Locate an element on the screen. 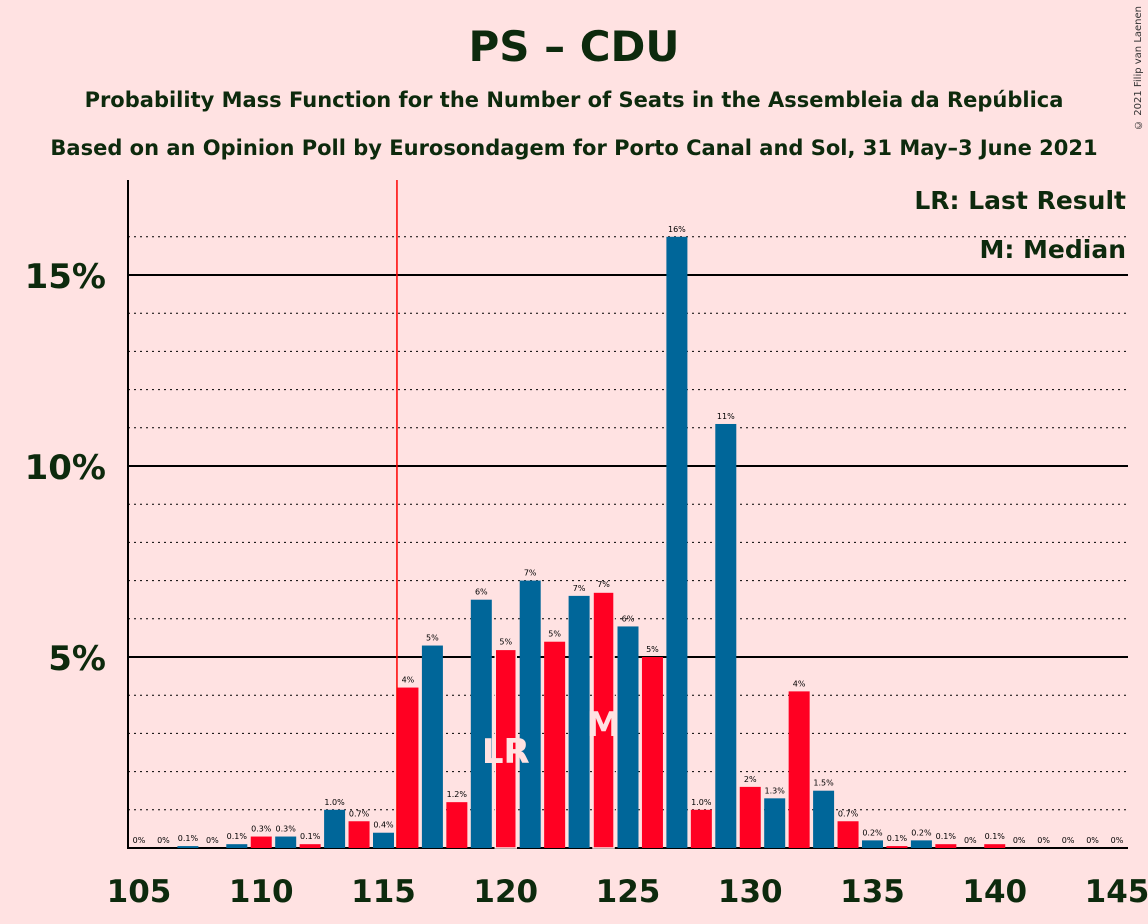 The height and width of the screenshot is (924, 1148). median-marker: M is located at coordinates (604, 725).